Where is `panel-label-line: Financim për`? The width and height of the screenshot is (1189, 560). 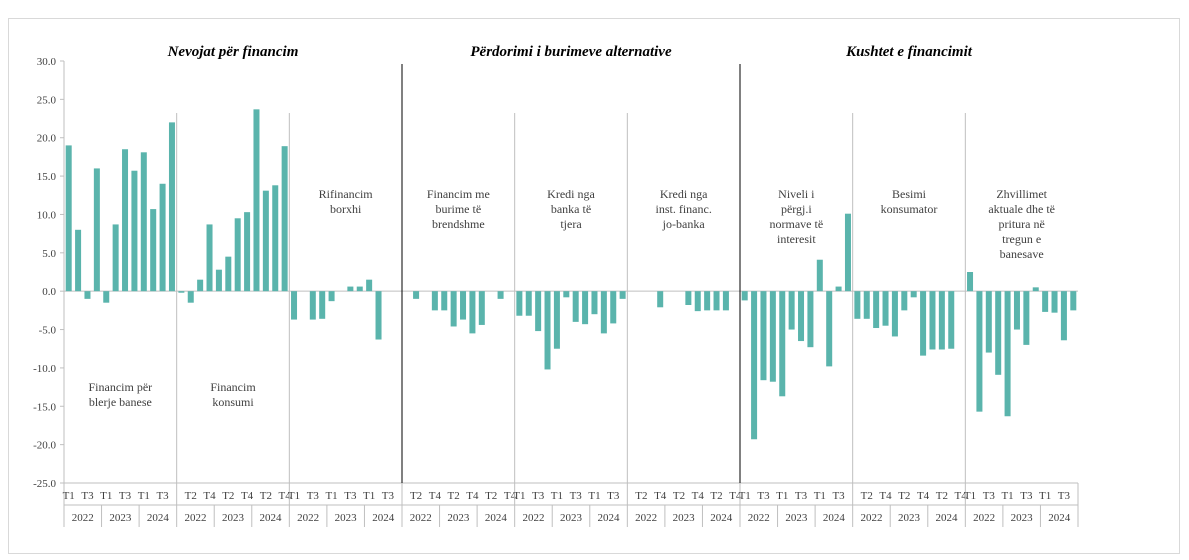 panel-label-line: Financim për is located at coordinates (121, 387).